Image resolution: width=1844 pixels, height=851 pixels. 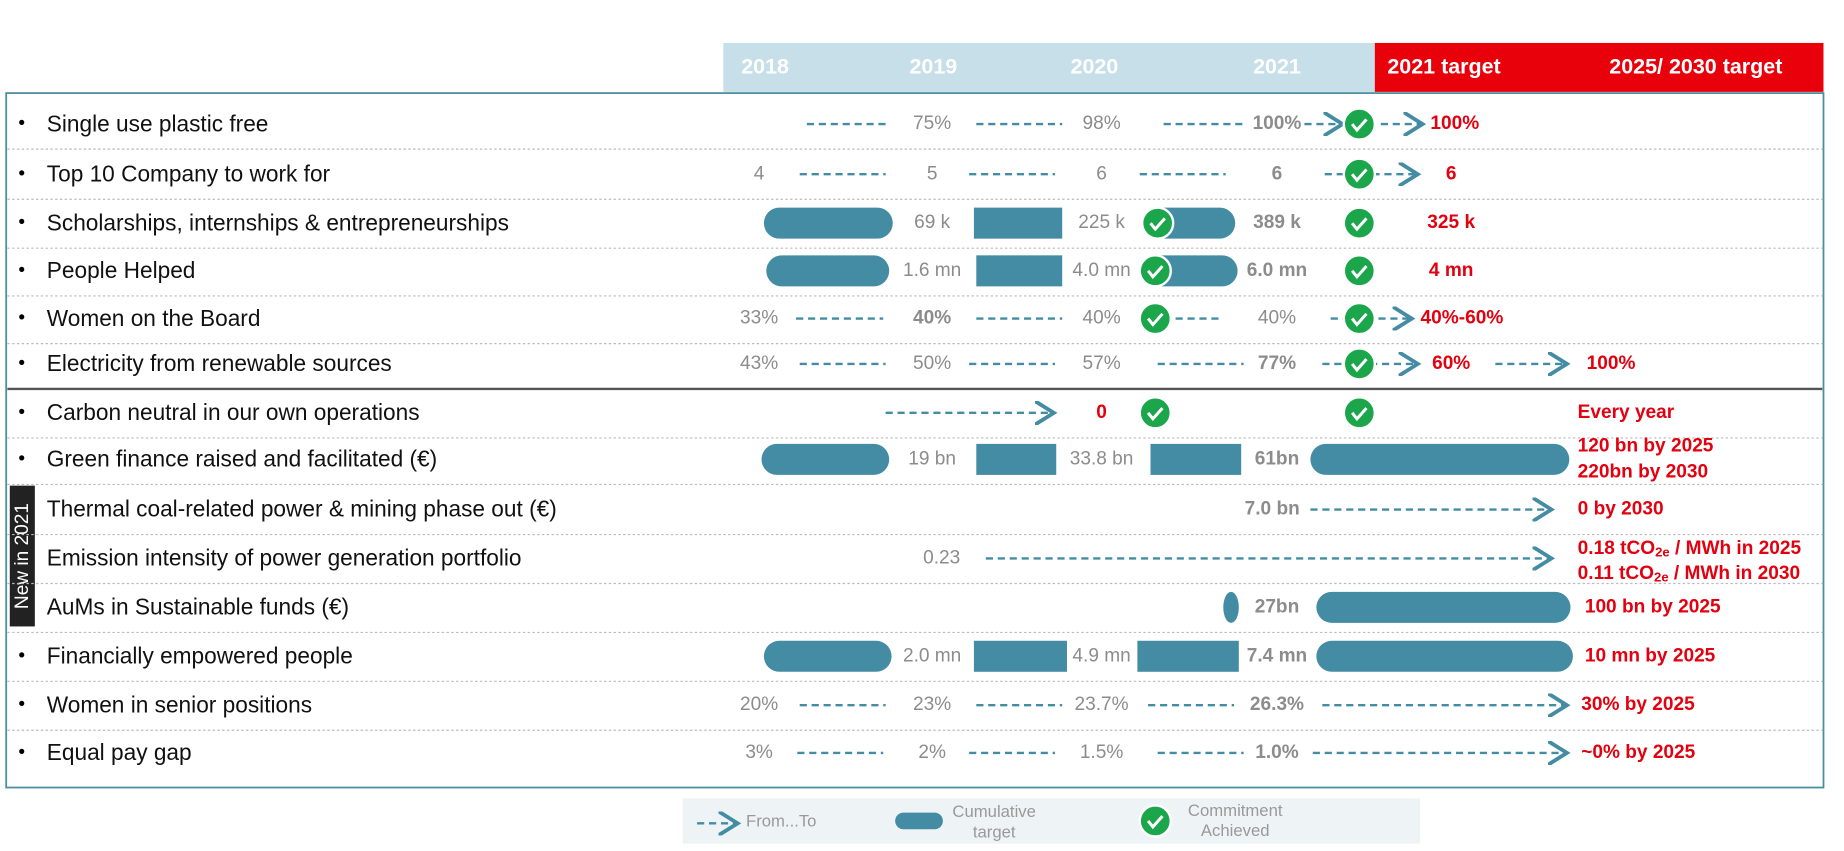 I want to click on cell-value: 10 mn by 2025, so click(x=1650, y=655).